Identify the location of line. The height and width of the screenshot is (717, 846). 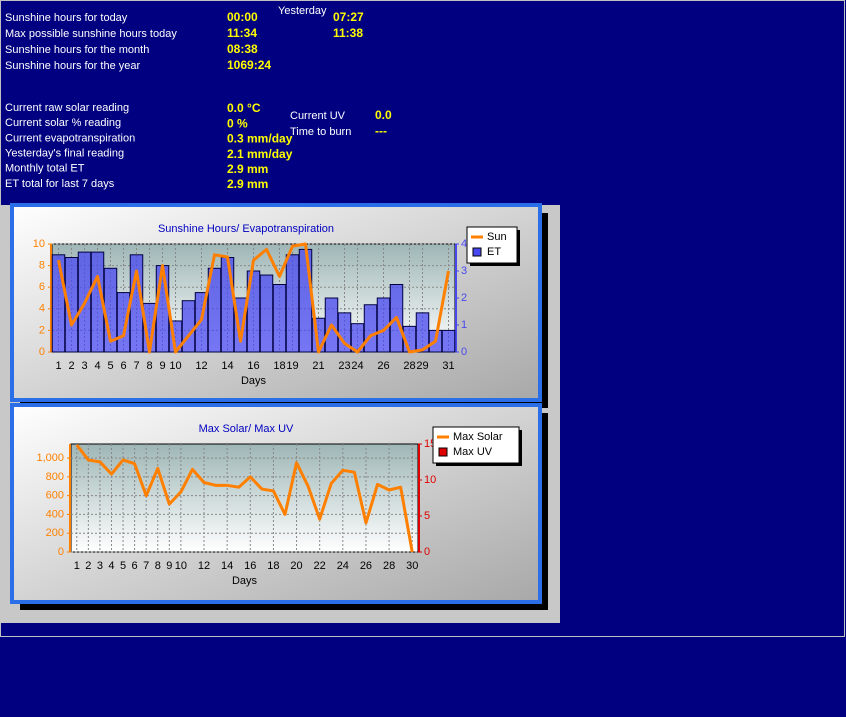
(253, 298).